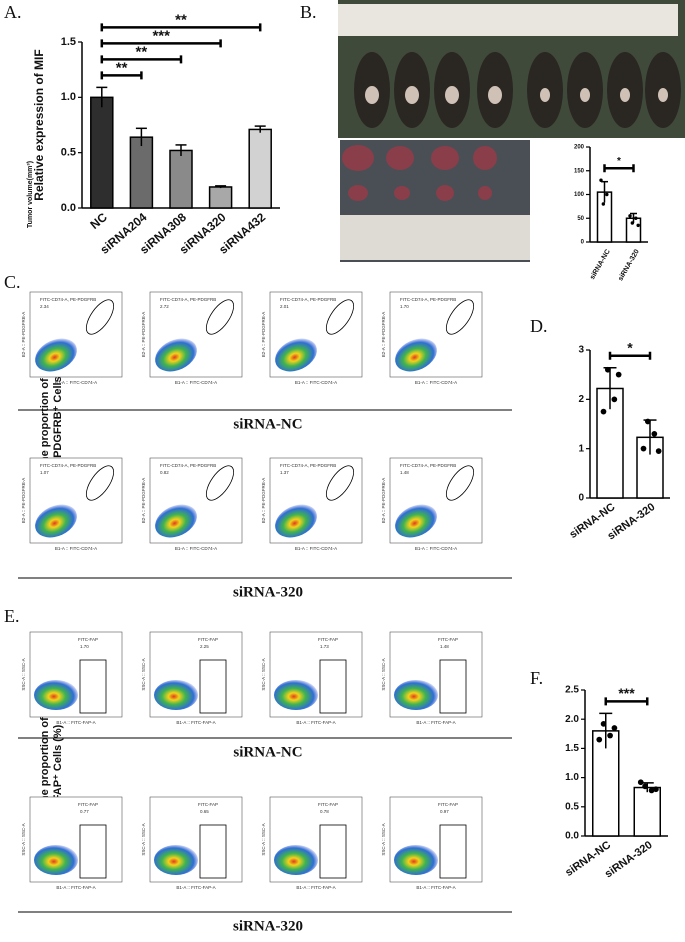 The height and width of the screenshot is (942, 685). I want to click on panel-label: F., so click(536, 678).